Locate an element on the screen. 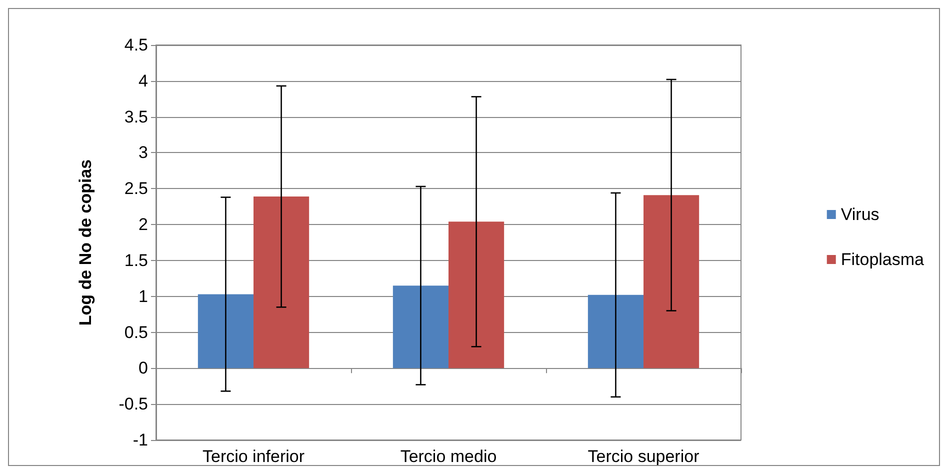  legend-label: Fitoplasma is located at coordinates (882, 259).